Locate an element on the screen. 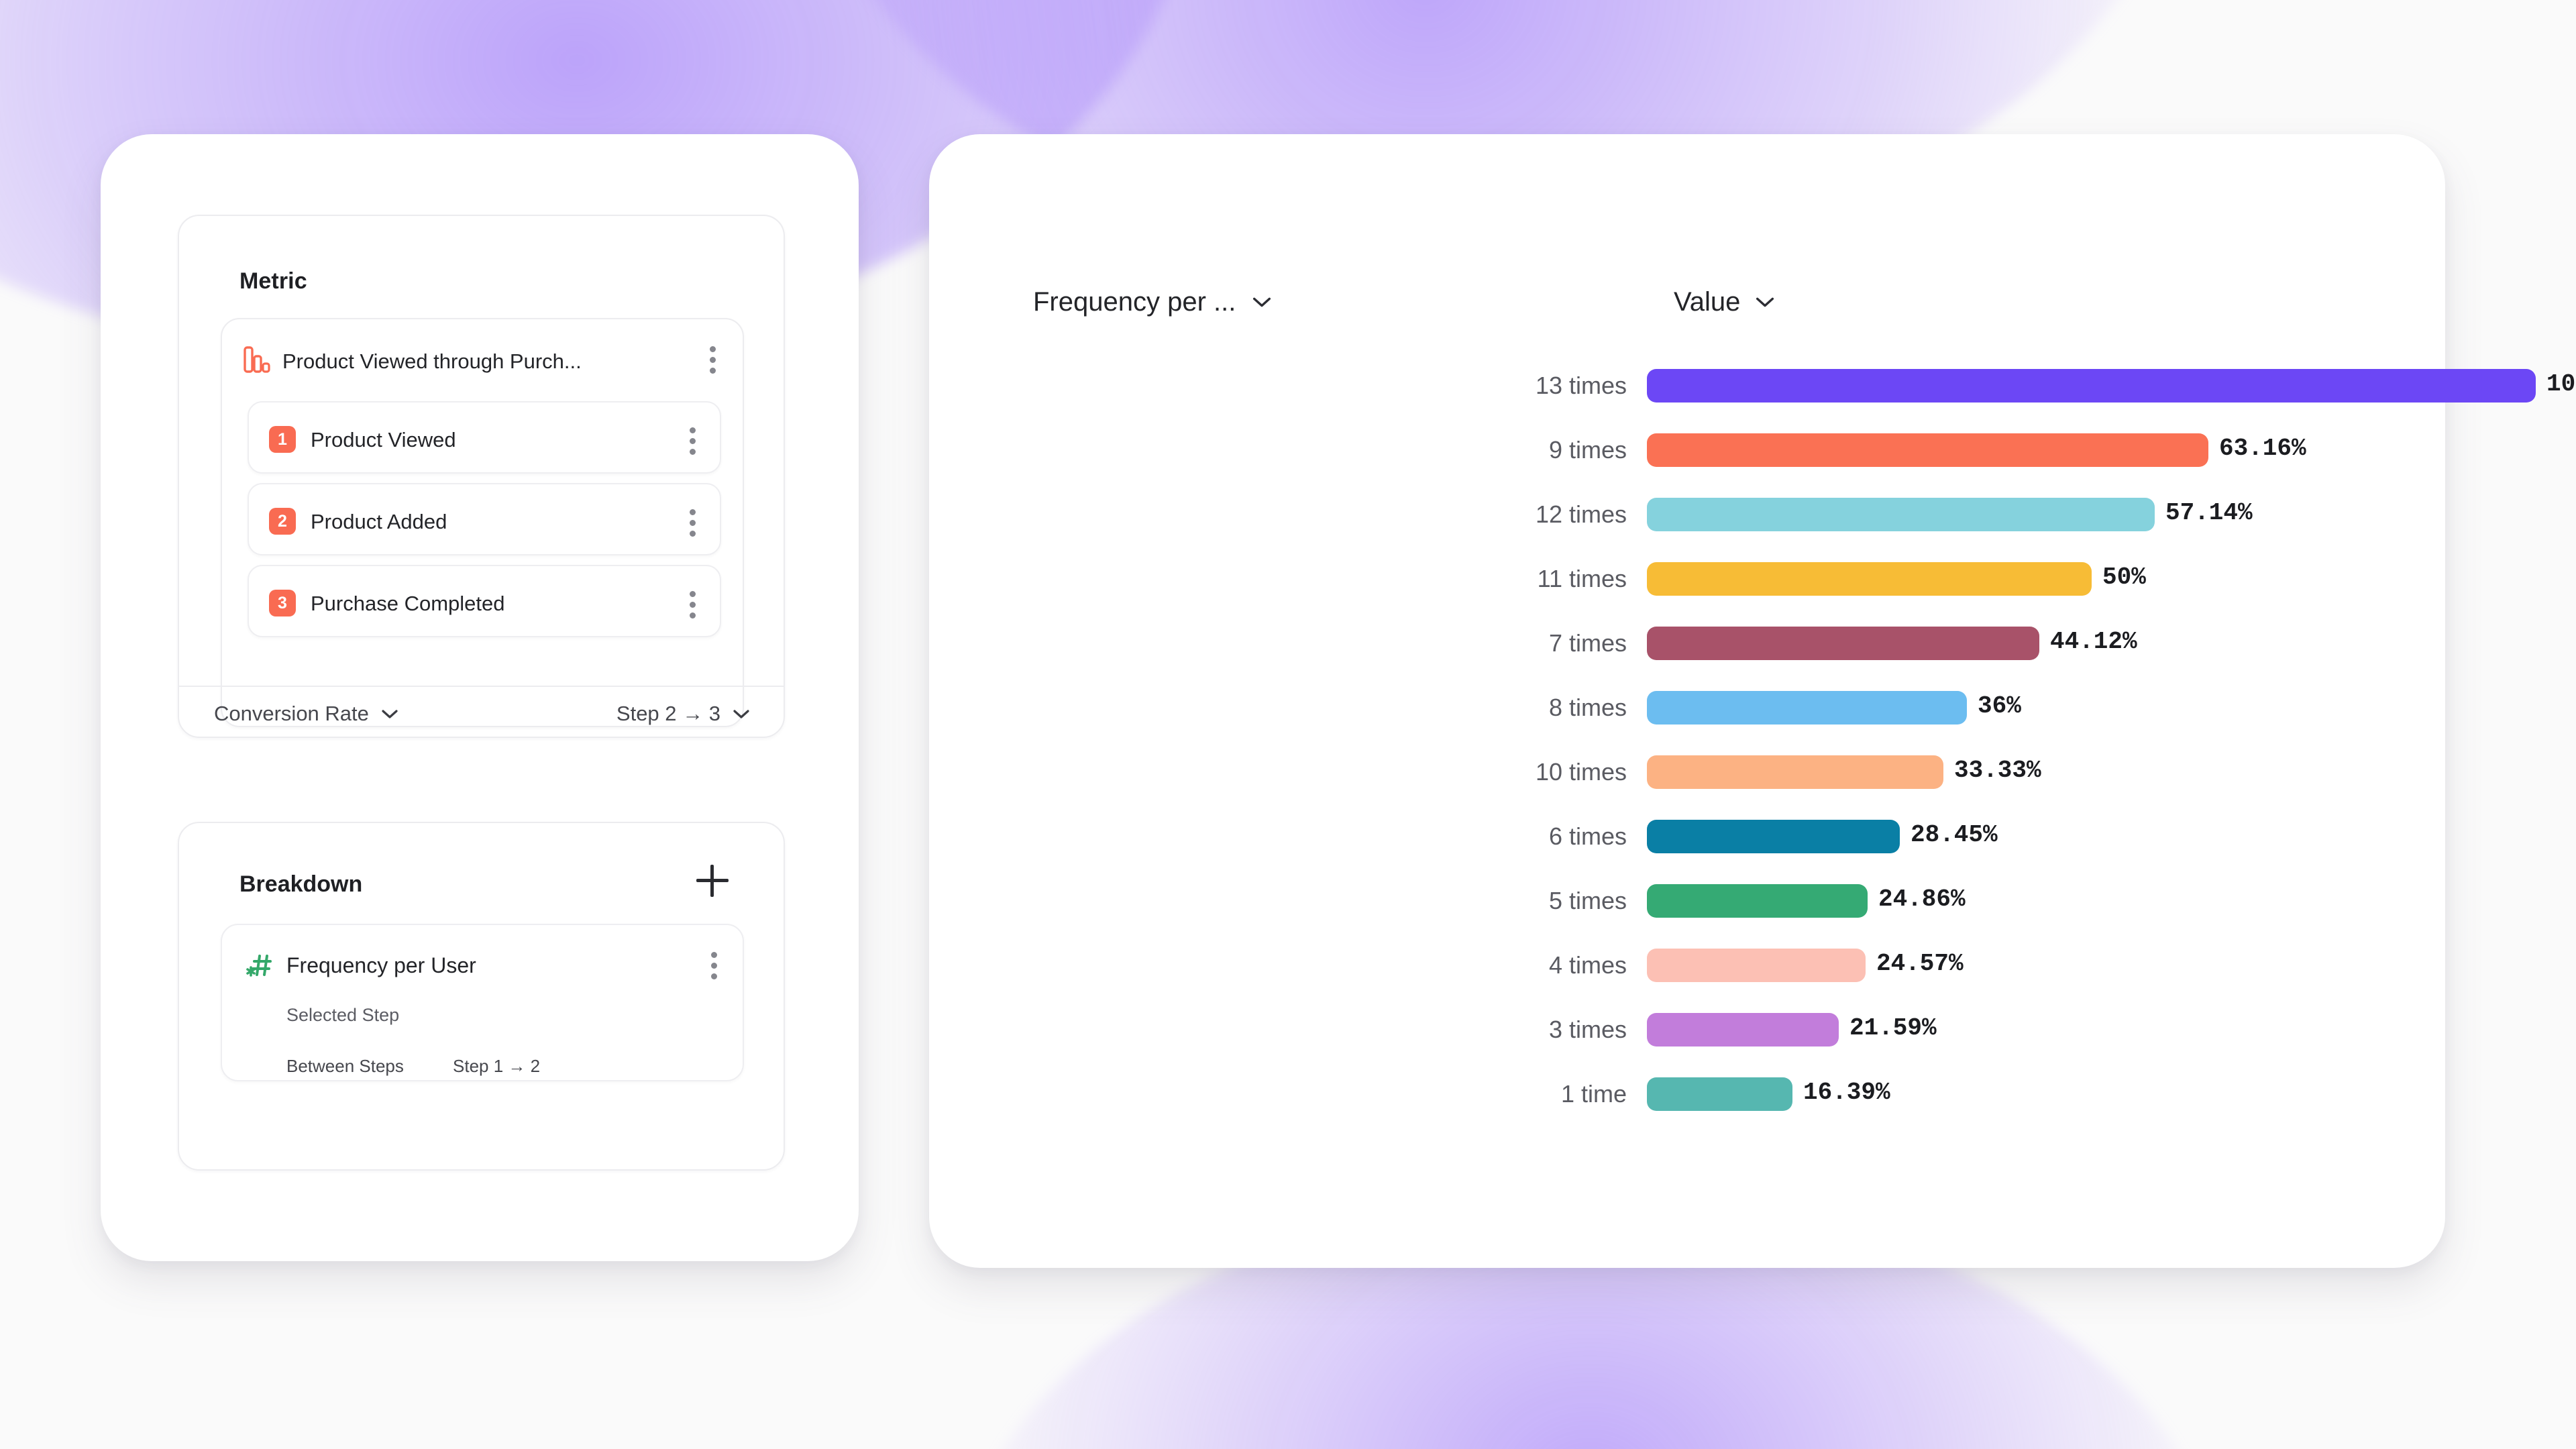 The image size is (2576, 1449). breakdown-kebab-menu-icon is located at coordinates (713, 965).